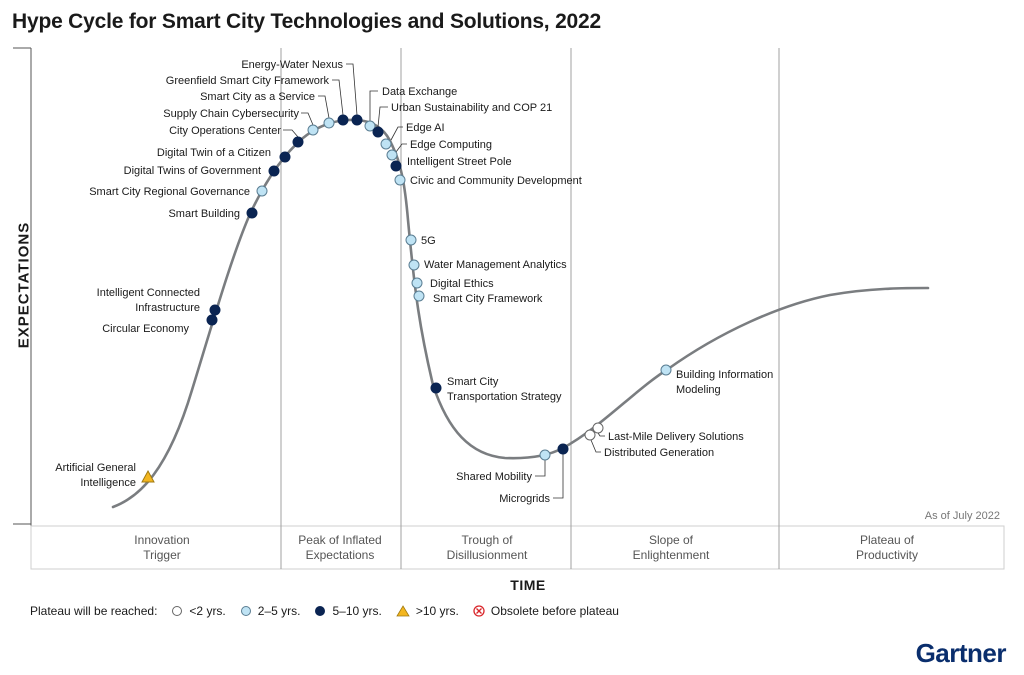 Image resolution: width=1024 pixels, height=675 pixels. What do you see at coordinates (279, 611) in the screenshot?
I see `legend-label: 2–5 yrs.` at bounding box center [279, 611].